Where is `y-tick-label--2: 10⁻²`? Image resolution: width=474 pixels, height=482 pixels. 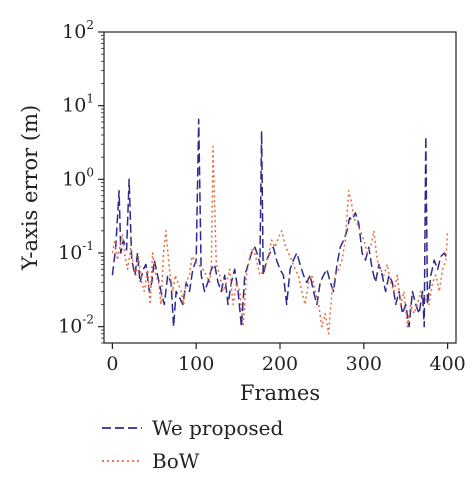 y-tick-label--2: 10⁻² is located at coordinates (76, 325).